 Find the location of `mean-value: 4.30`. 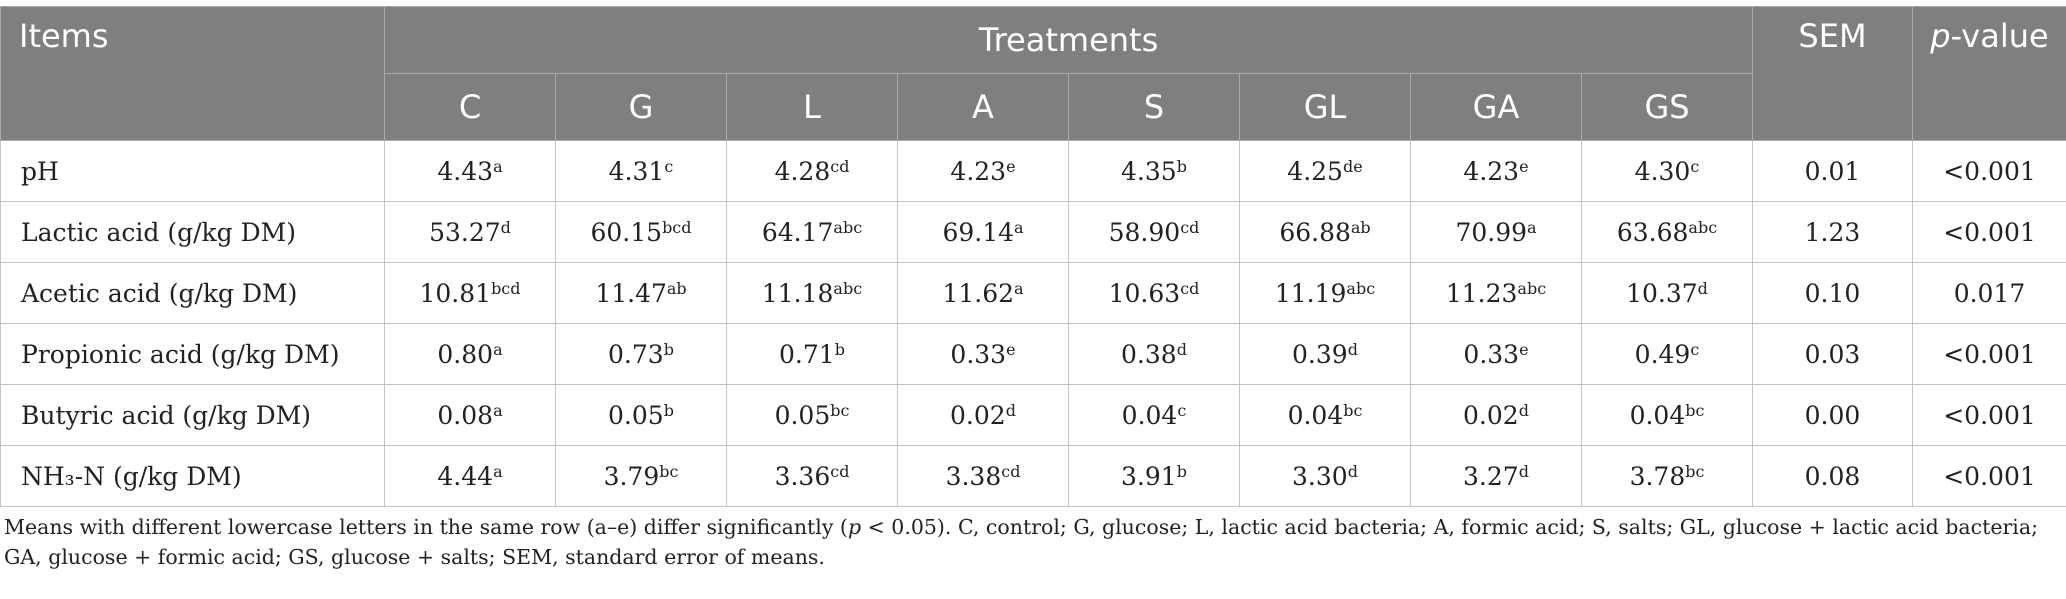

mean-value: 4.30 is located at coordinates (1662, 171).